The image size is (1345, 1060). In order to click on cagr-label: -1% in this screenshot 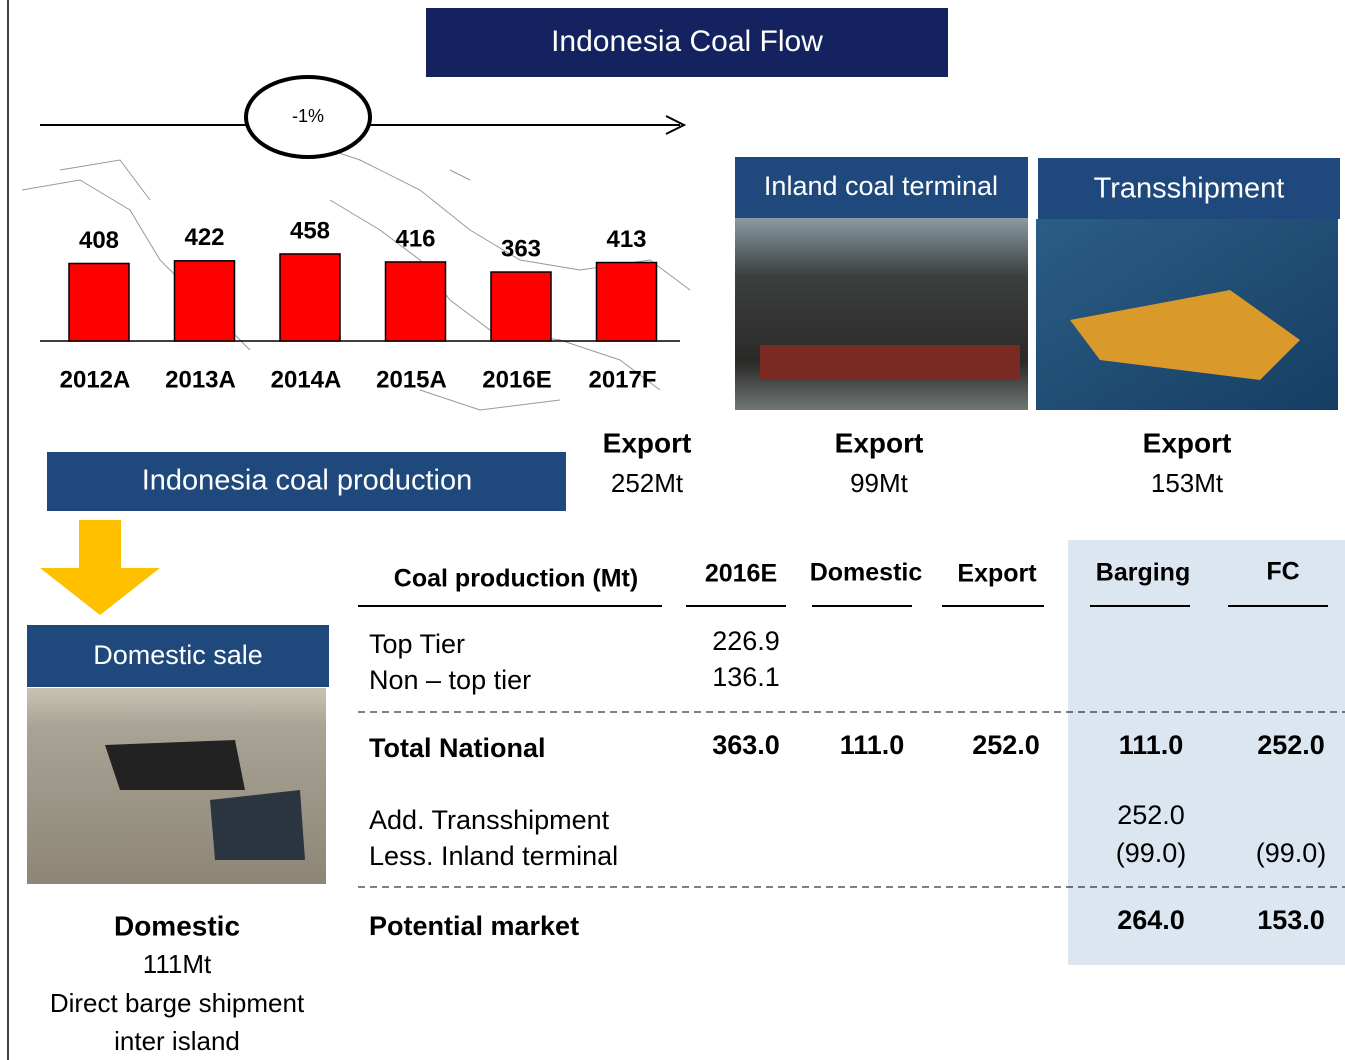, I will do `click(308, 116)`.